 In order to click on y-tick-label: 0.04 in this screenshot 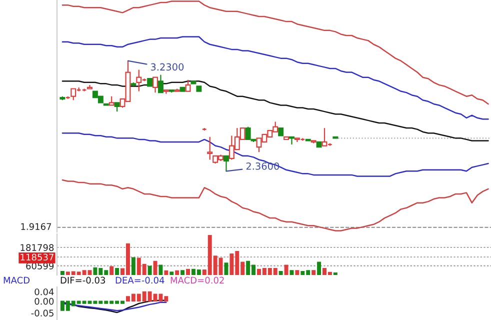, I will do `click(44, 292)`.